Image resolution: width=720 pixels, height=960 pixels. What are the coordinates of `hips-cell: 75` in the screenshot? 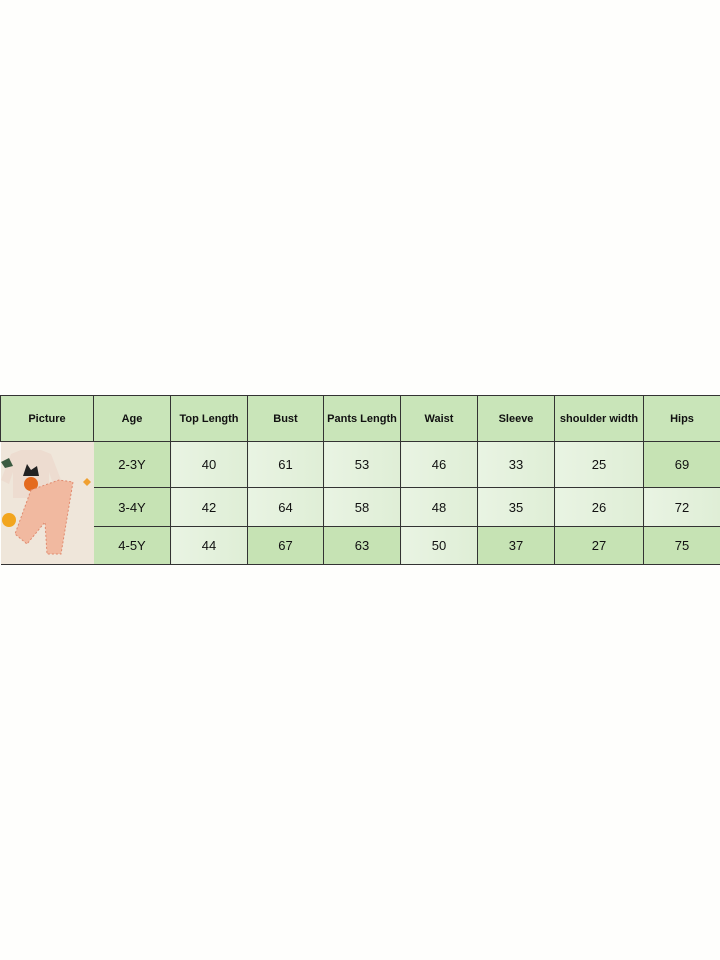 It's located at (681, 545).